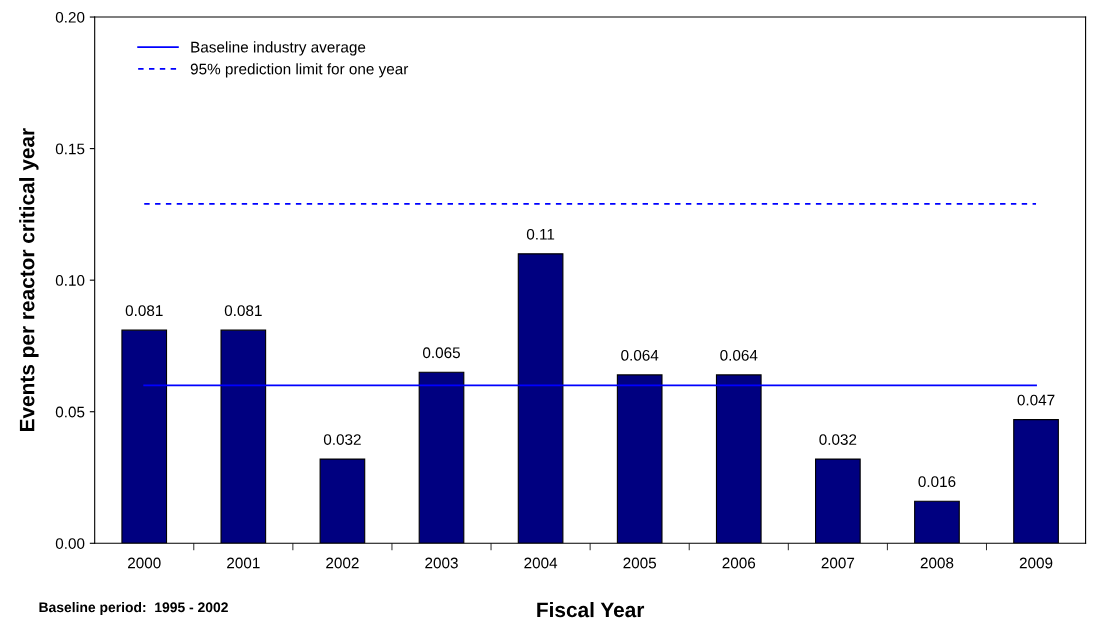  What do you see at coordinates (278, 48) in the screenshot?
I see `legend-label: Baseline industry average` at bounding box center [278, 48].